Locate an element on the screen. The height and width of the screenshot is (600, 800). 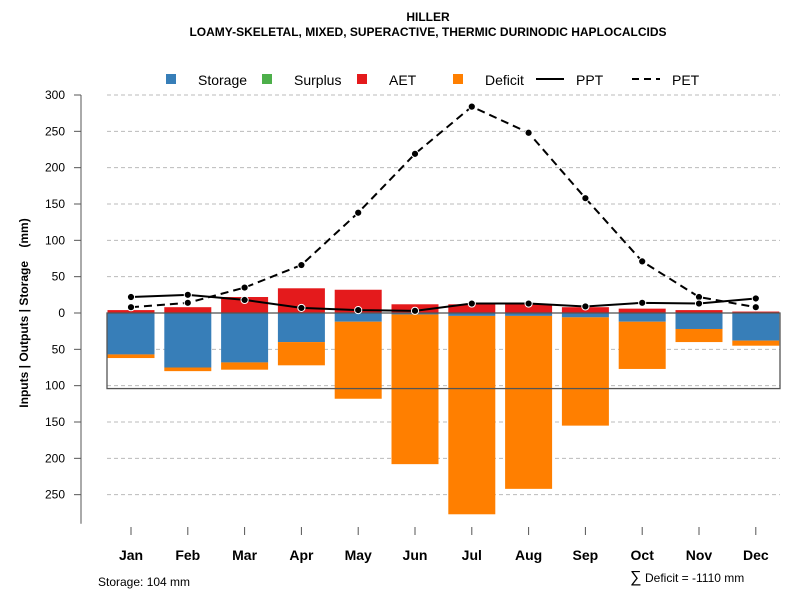
x-tick-label: Jul is located at coordinates (472, 555).